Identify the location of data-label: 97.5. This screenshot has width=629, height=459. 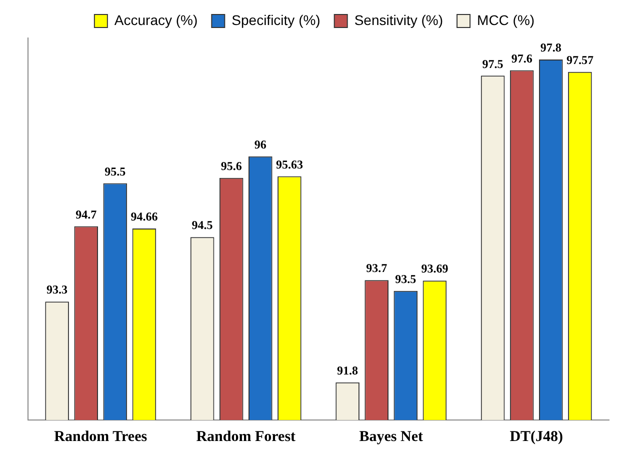
(493, 63).